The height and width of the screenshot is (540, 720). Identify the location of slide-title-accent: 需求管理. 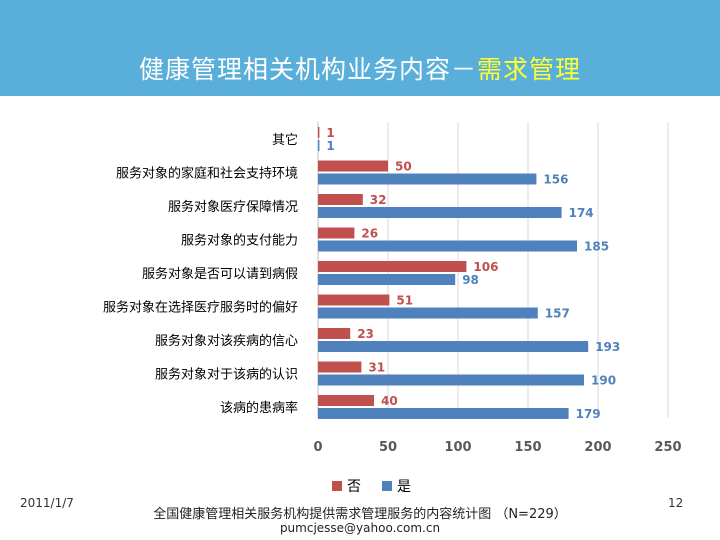
(529, 69).